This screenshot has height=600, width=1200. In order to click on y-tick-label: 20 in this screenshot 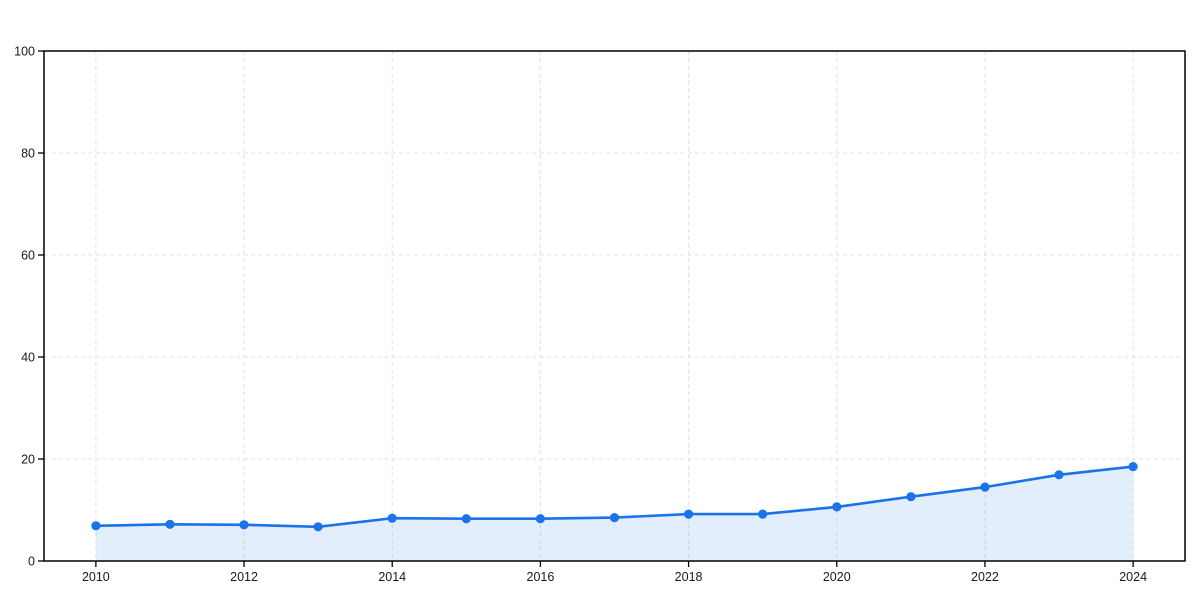, I will do `click(28, 460)`.